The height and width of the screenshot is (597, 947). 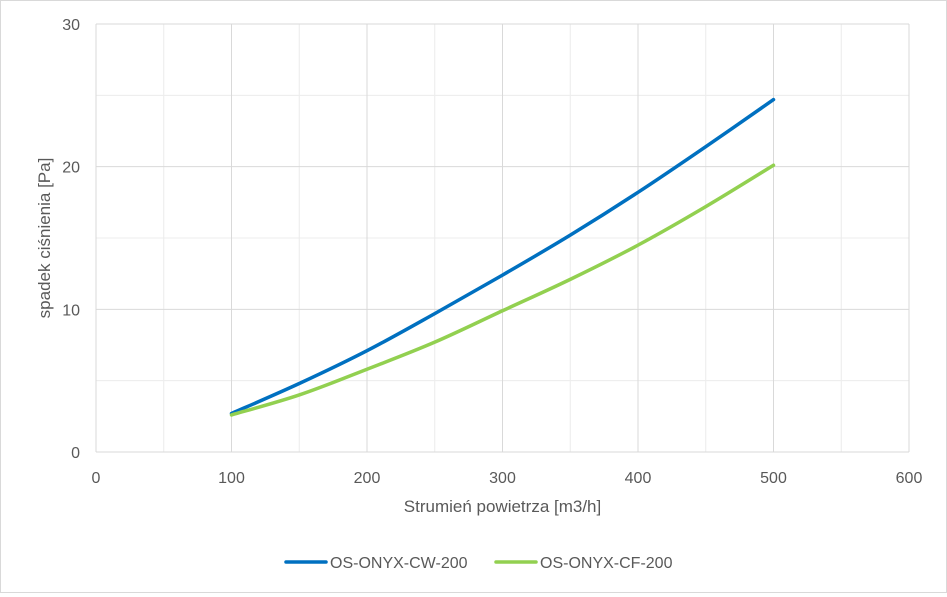 I want to click on y-tick-label: 30, so click(x=71, y=25).